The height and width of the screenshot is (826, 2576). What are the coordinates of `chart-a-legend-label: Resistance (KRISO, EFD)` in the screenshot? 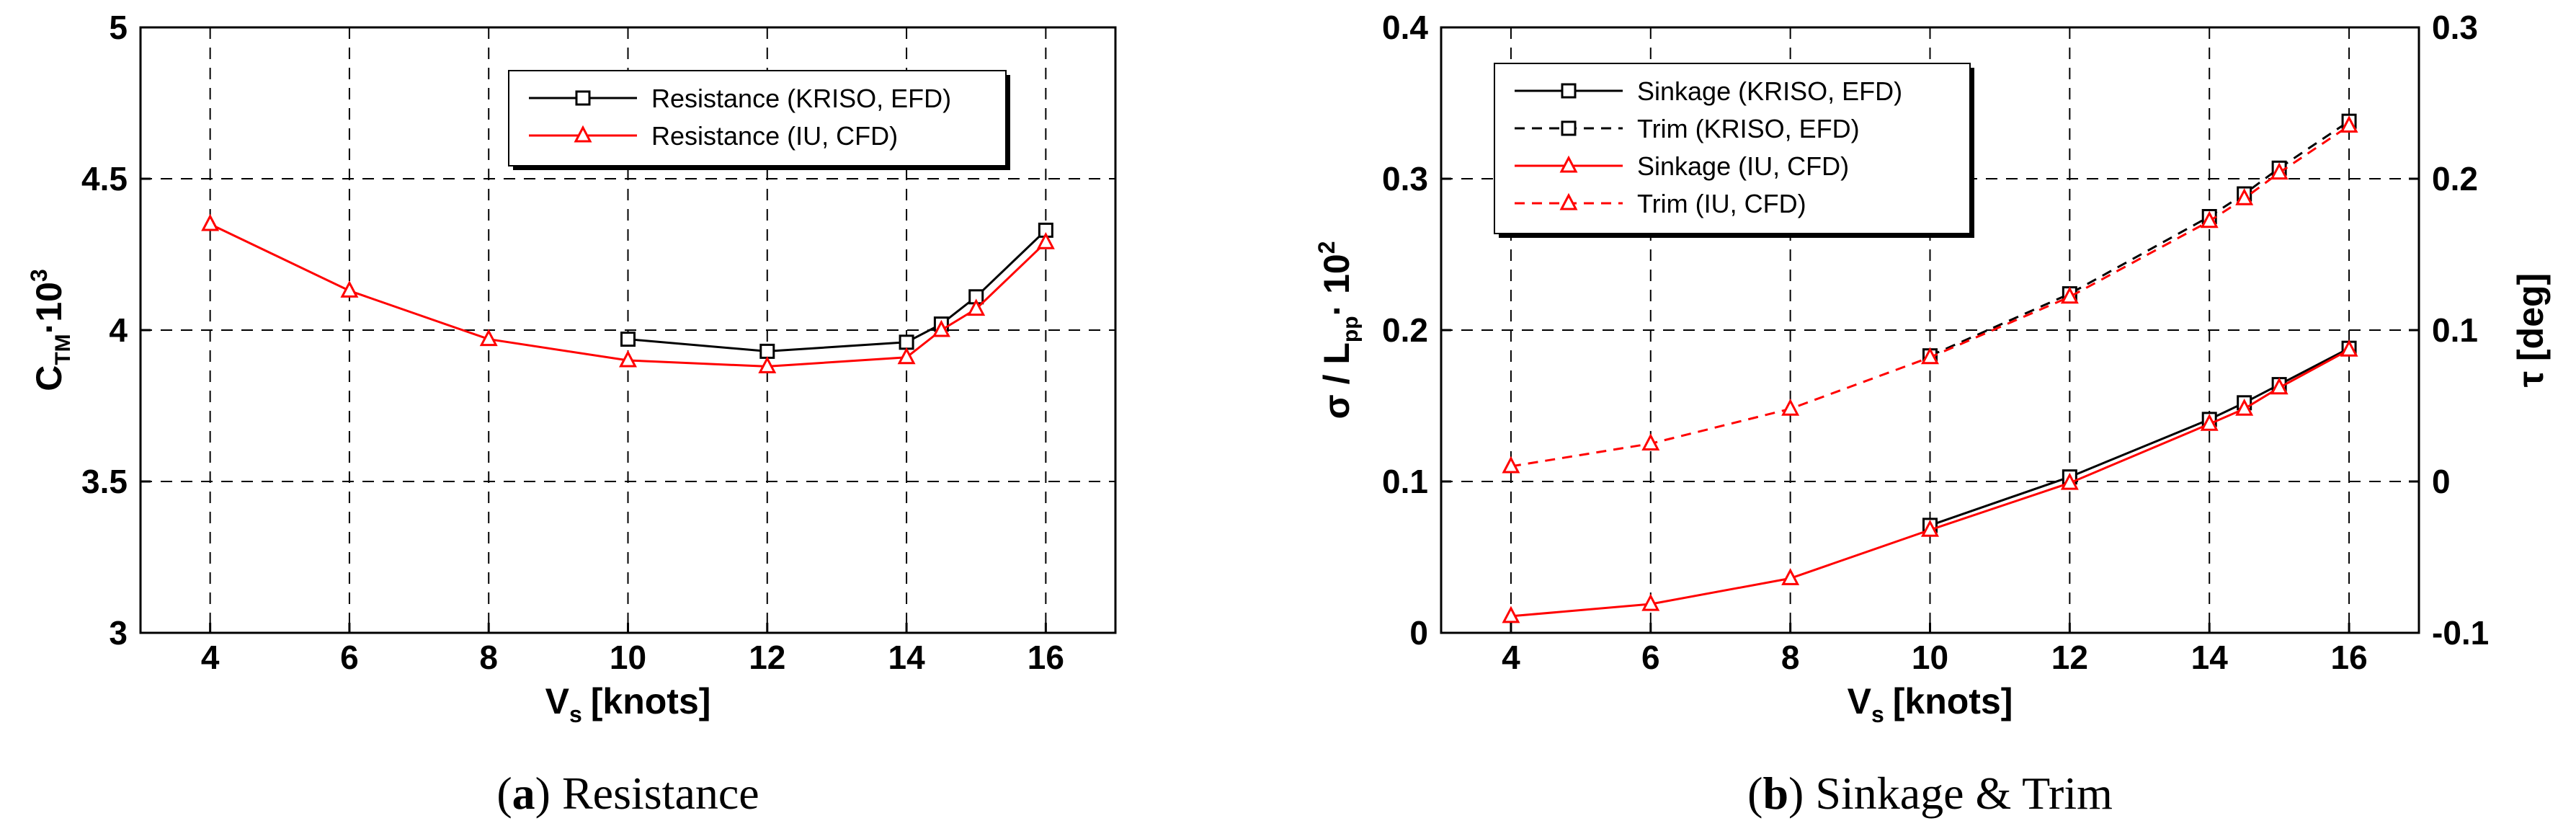 It's located at (801, 99).